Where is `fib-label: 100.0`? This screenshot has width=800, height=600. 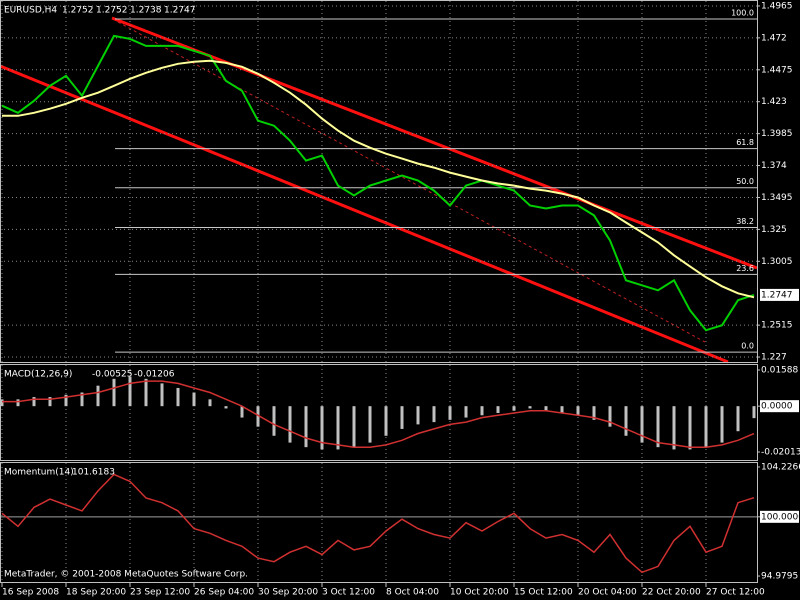
fib-label: 100.0 is located at coordinates (742, 12).